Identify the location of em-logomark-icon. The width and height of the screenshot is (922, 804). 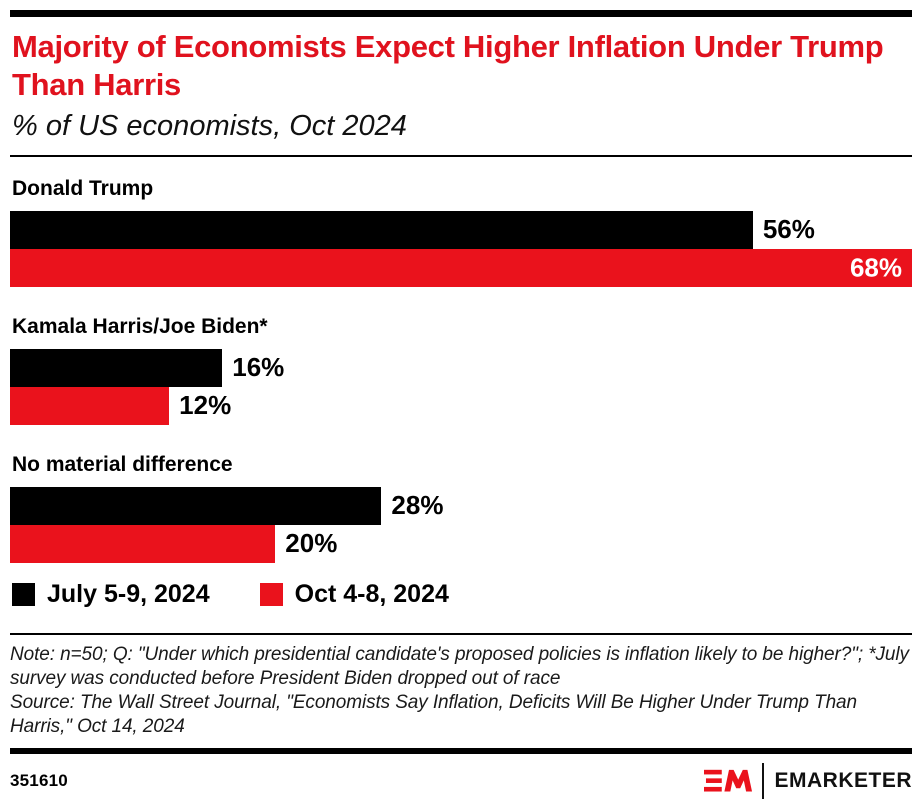
(728, 780).